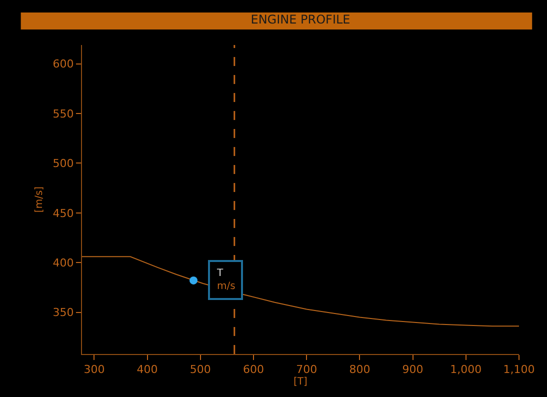 Image resolution: width=547 pixels, height=397 pixels. Describe the element at coordinates (39, 199) in the screenshot. I see `y-axis-title: [m/s]` at that location.